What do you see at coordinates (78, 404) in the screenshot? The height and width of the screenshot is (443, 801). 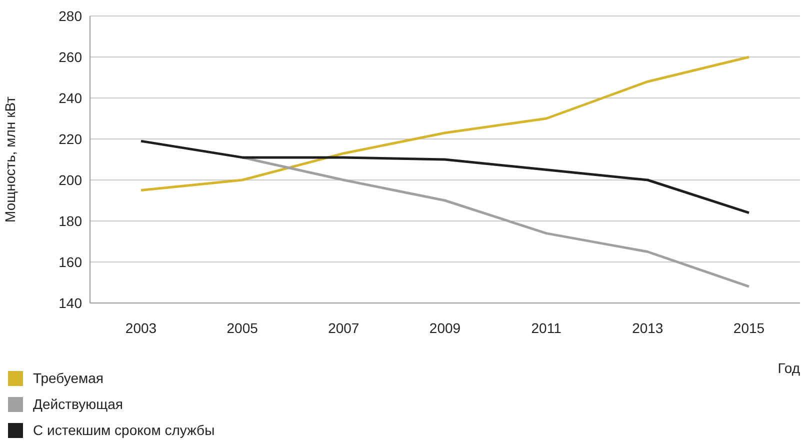 I see `legend-label: Действующая` at bounding box center [78, 404].